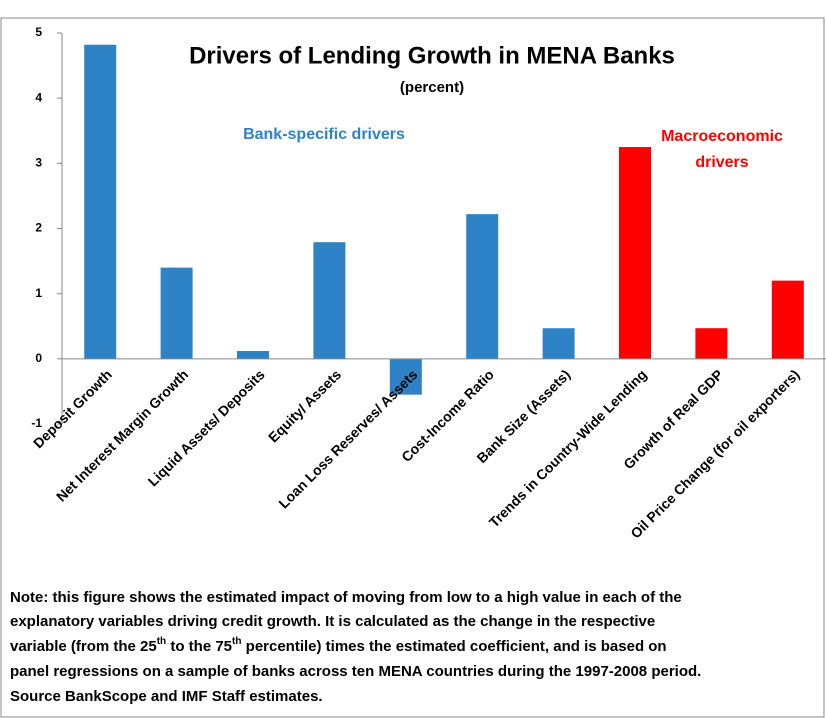  I want to click on y-tick-label: 5, so click(38, 32).